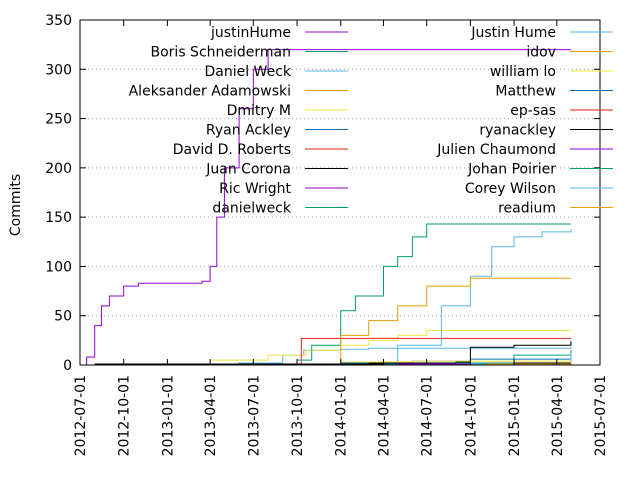  I want to click on legend-label: ryanackley, so click(517, 131).